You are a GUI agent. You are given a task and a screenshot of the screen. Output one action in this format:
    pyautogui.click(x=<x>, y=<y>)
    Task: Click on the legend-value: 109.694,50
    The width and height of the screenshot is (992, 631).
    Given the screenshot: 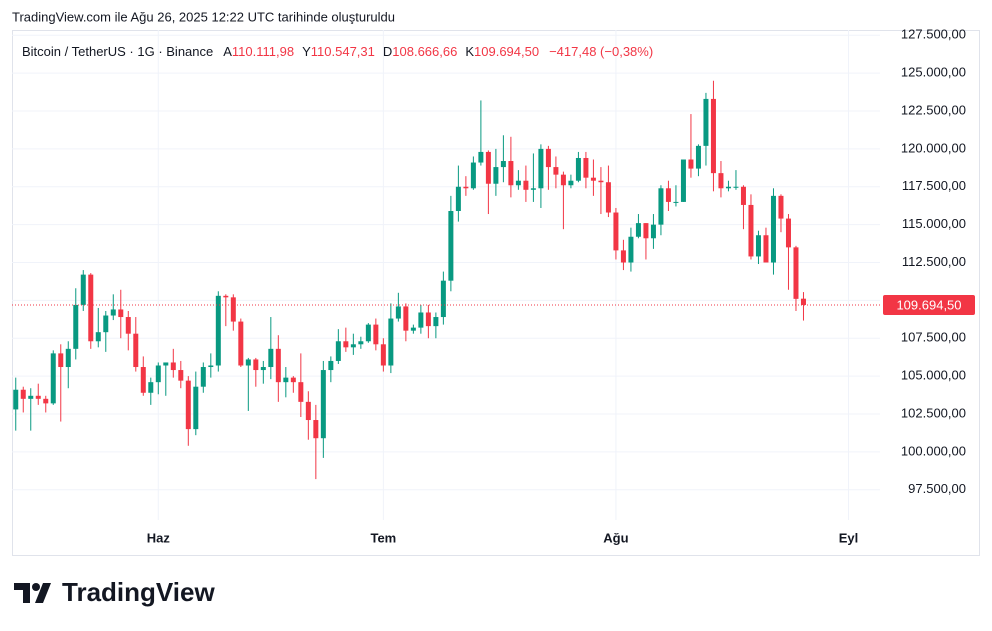 What is the action you would take?
    pyautogui.click(x=506, y=51)
    